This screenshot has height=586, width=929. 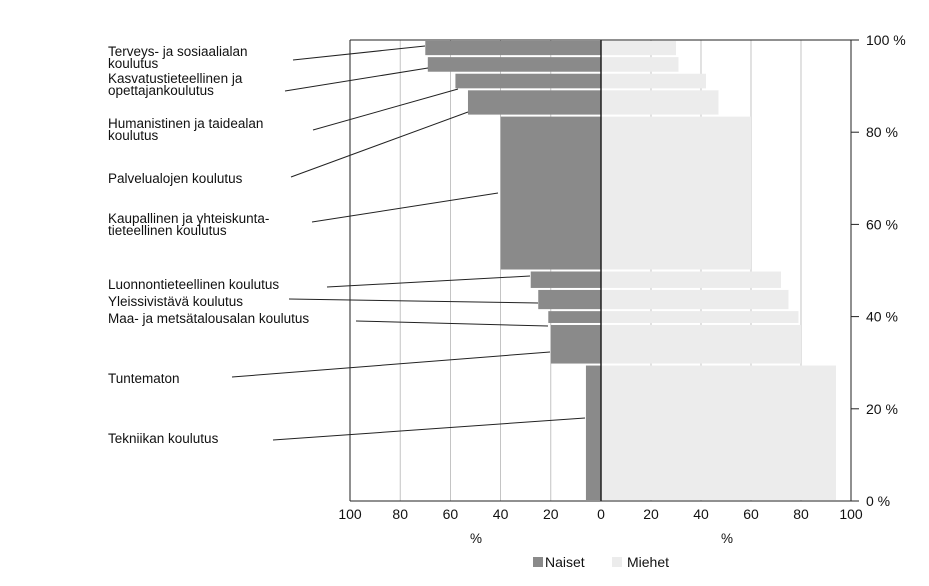 I want to click on y-tick-label: 40 %, so click(x=882, y=317).